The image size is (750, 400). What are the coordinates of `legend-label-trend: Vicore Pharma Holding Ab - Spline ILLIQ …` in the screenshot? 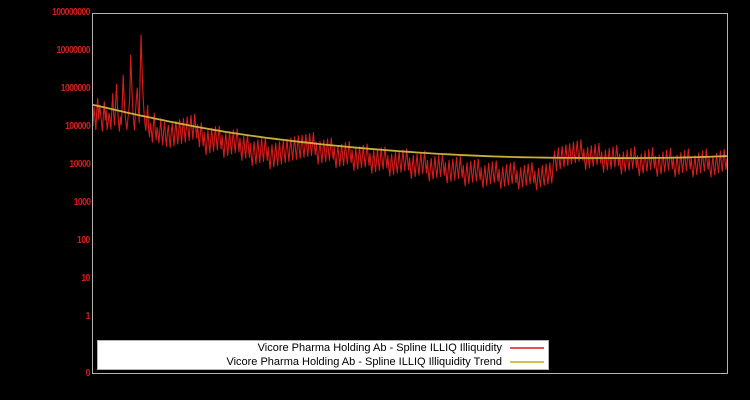 It's located at (364, 362).